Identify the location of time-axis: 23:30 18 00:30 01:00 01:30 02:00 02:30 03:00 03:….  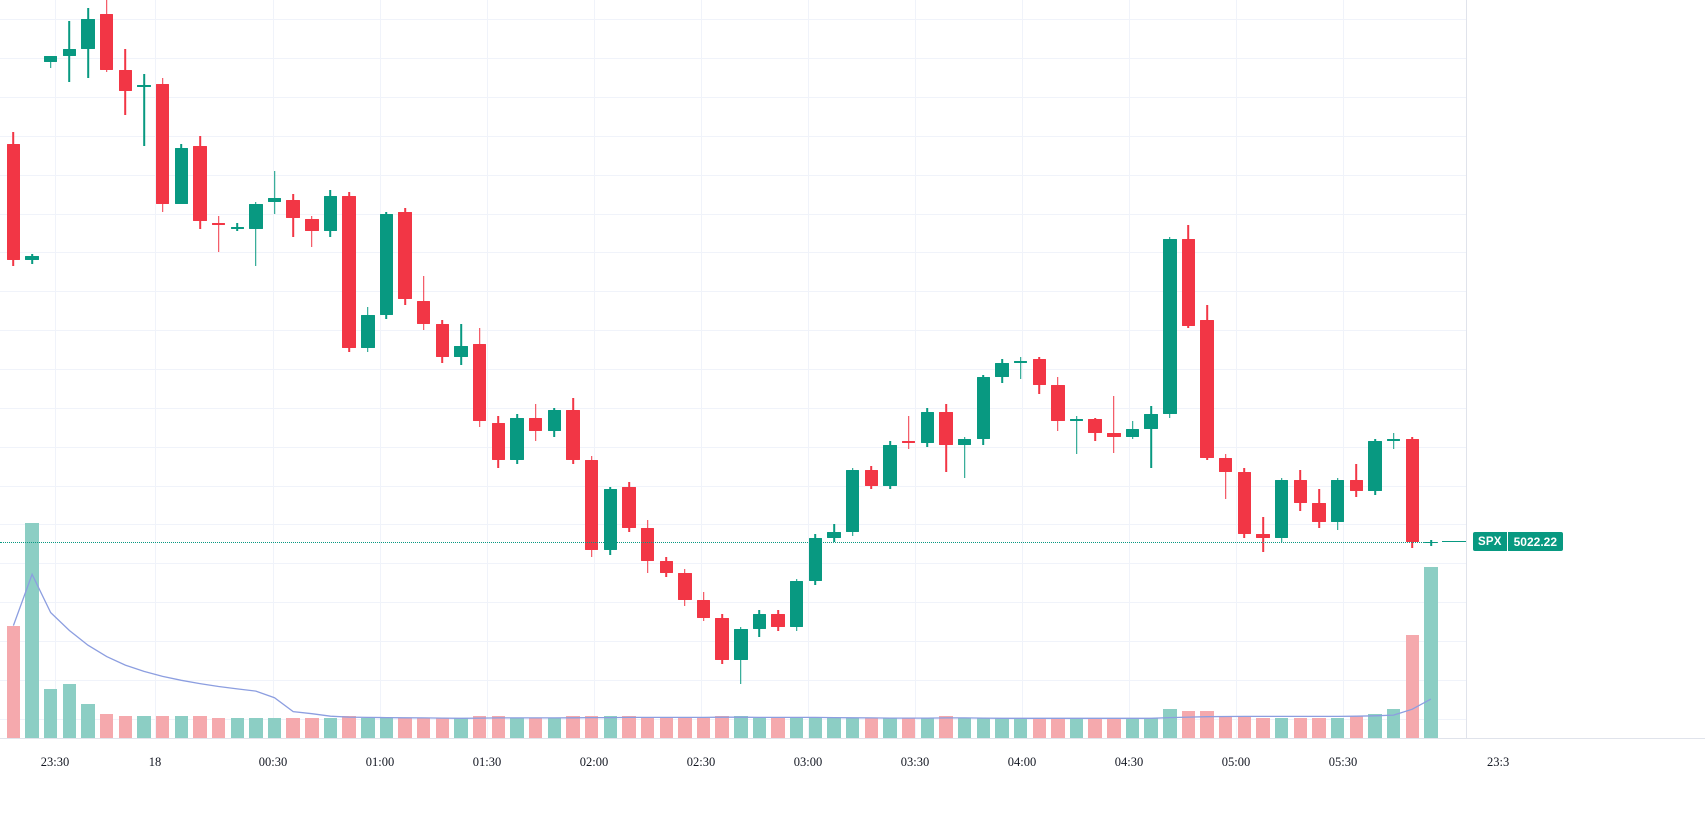
(852, 783).